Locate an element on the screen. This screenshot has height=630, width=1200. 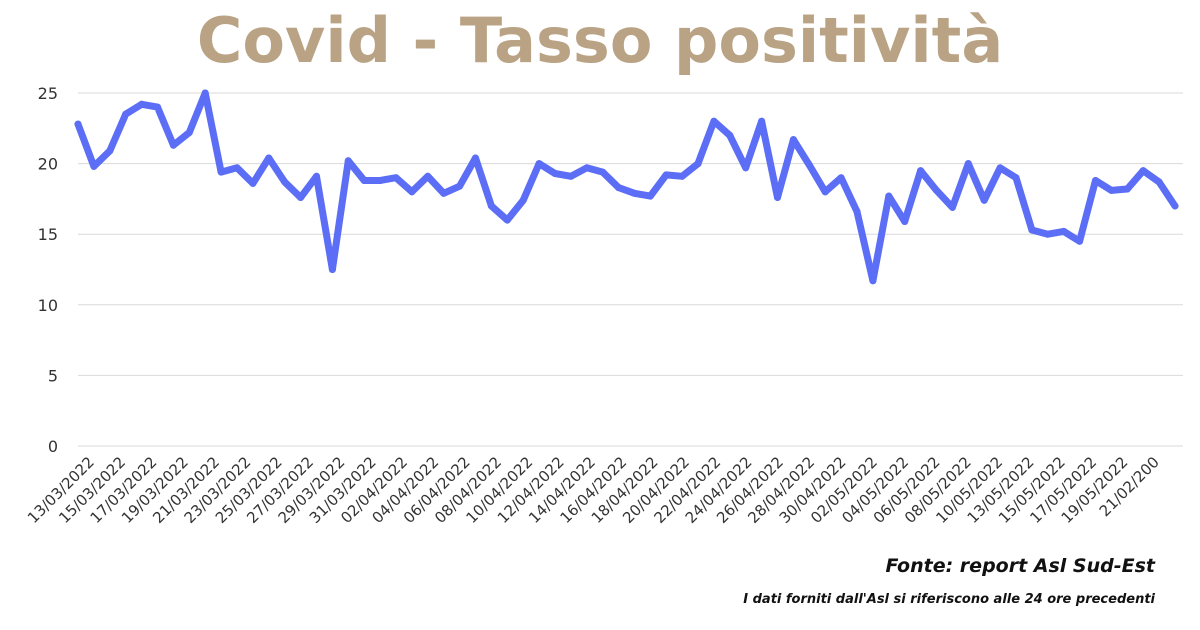
y-tick-label: 15 is located at coordinates (48, 234).